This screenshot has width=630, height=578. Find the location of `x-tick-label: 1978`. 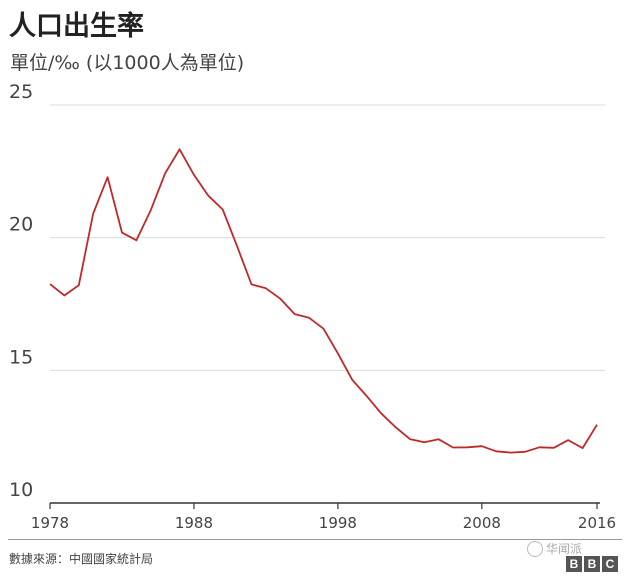

x-tick-label: 1978 is located at coordinates (50, 523).